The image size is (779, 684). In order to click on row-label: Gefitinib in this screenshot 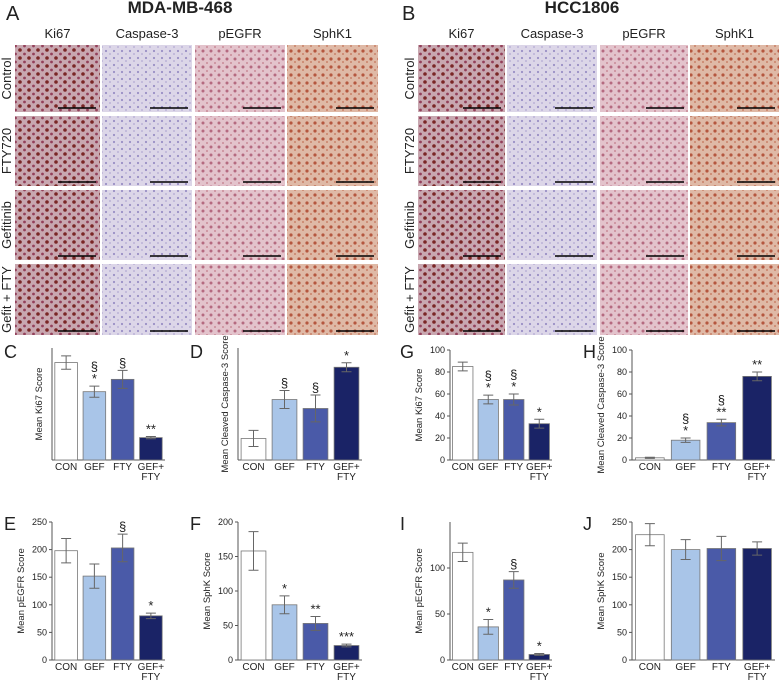, I will do `click(7, 225)`.